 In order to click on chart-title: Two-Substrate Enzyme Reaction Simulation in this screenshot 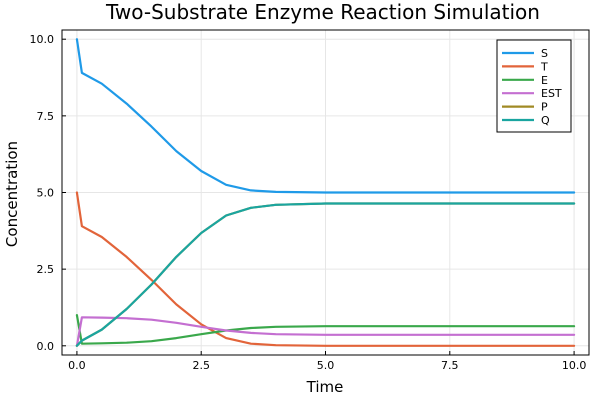, I will do `click(322, 12)`.